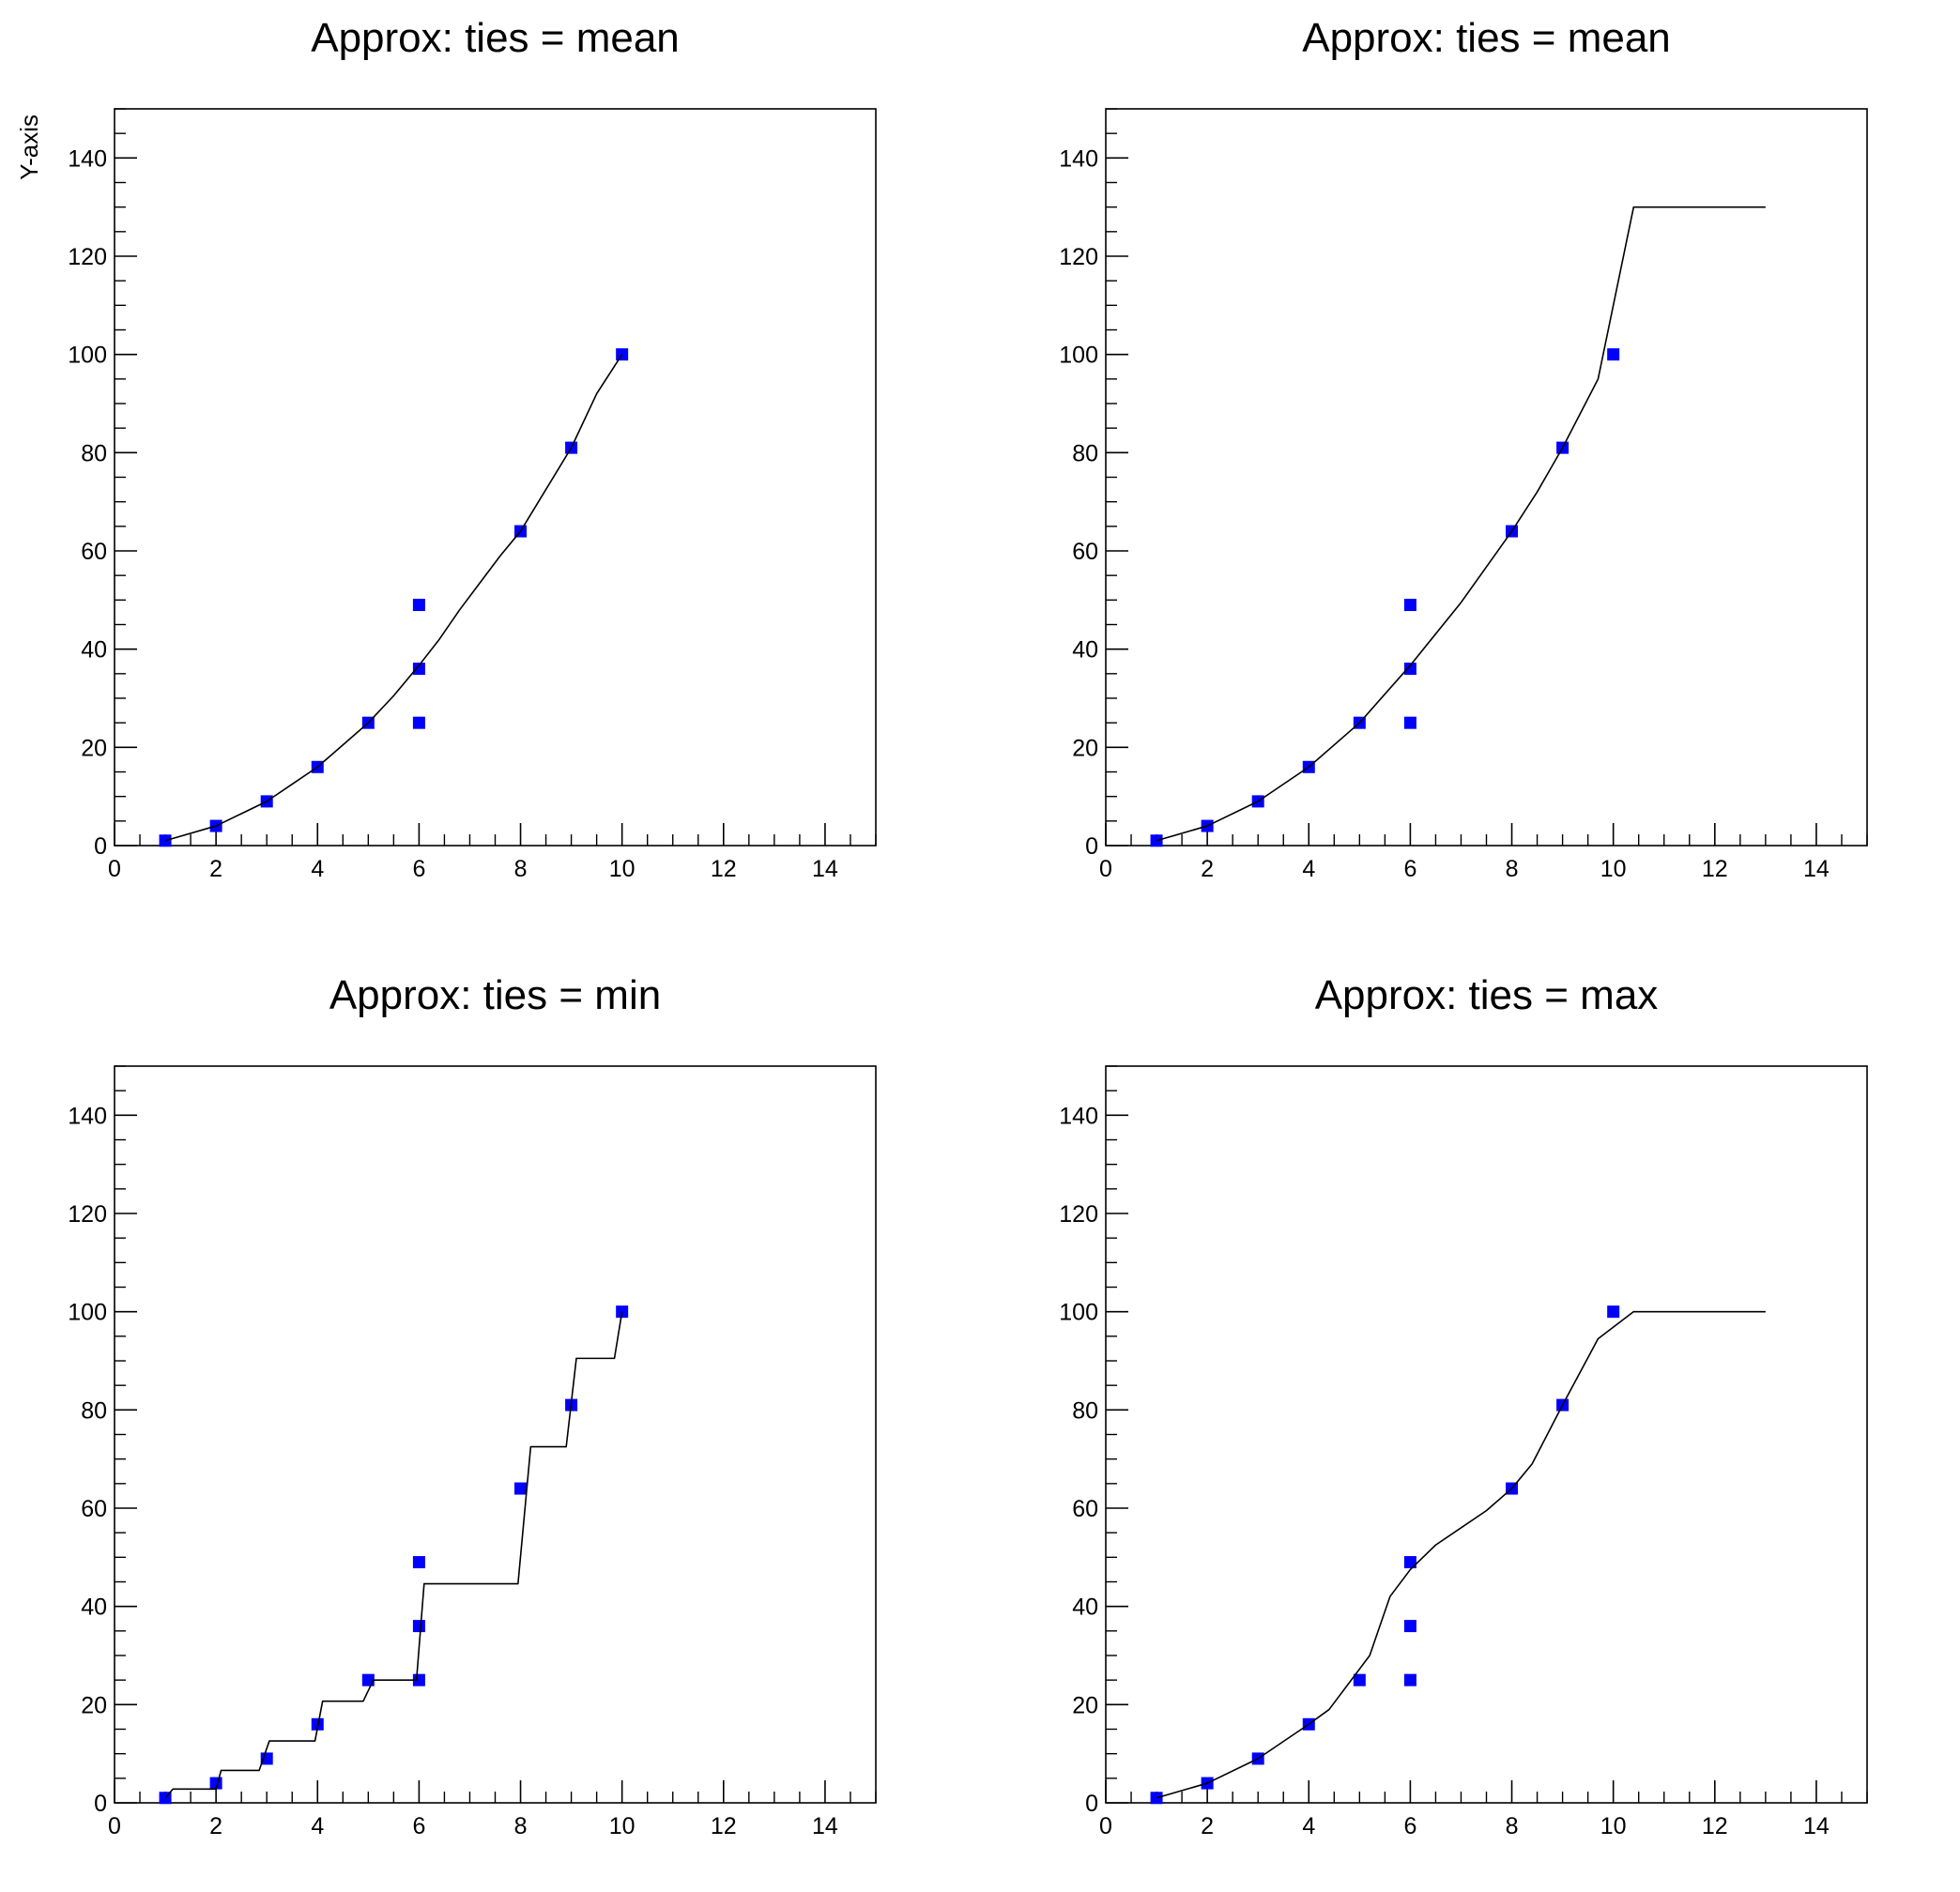 Image resolution: width=1960 pixels, height=1892 pixels. Describe the element at coordinates (87, 356) in the screenshot. I see `chart-1-y-tick-label: 100` at that location.